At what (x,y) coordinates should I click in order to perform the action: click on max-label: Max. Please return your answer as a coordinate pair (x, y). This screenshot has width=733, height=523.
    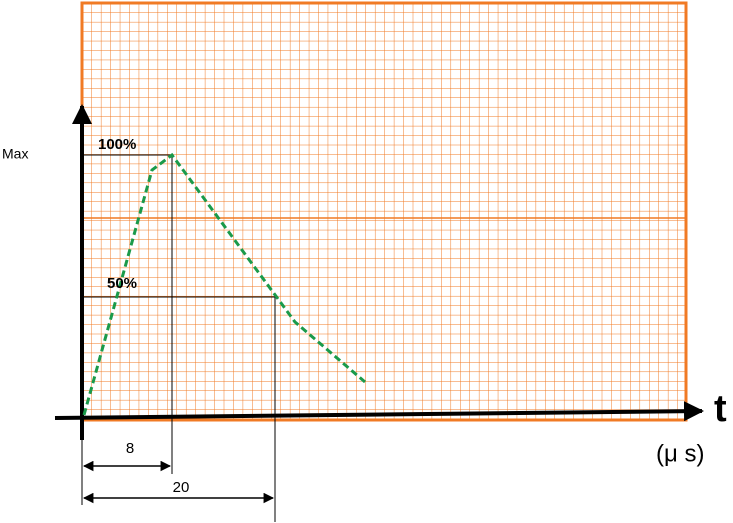
    Looking at the image, I should click on (15, 154).